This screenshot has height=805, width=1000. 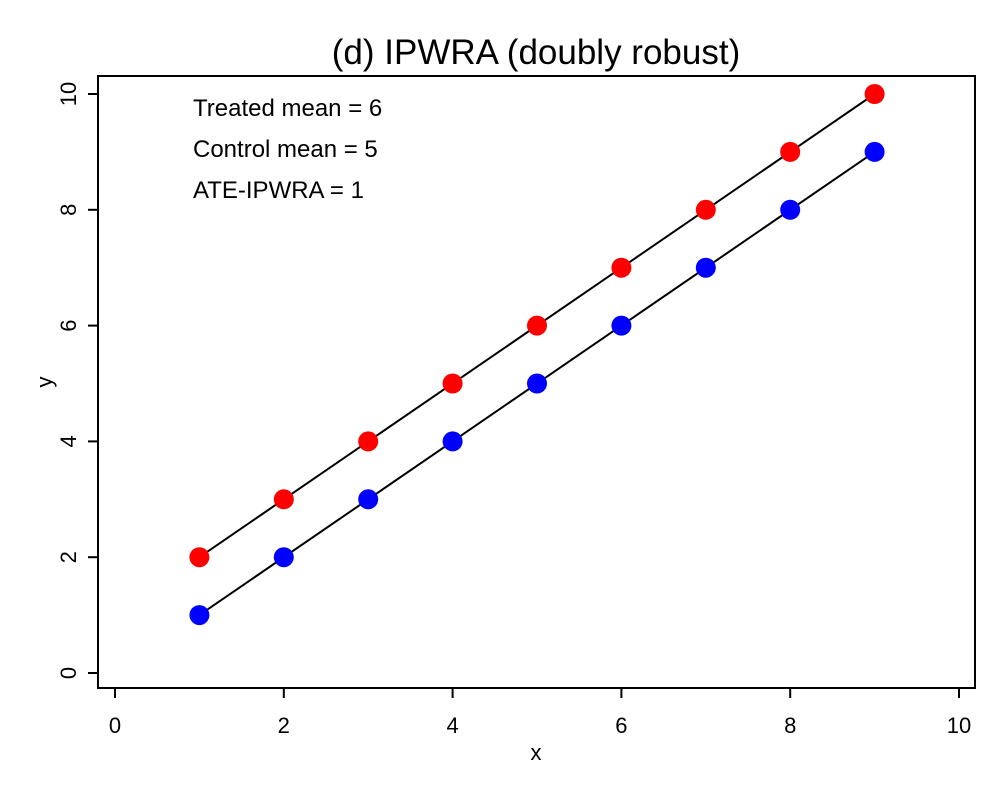 What do you see at coordinates (68, 441) in the screenshot?
I see `y-tick-label-2: 4` at bounding box center [68, 441].